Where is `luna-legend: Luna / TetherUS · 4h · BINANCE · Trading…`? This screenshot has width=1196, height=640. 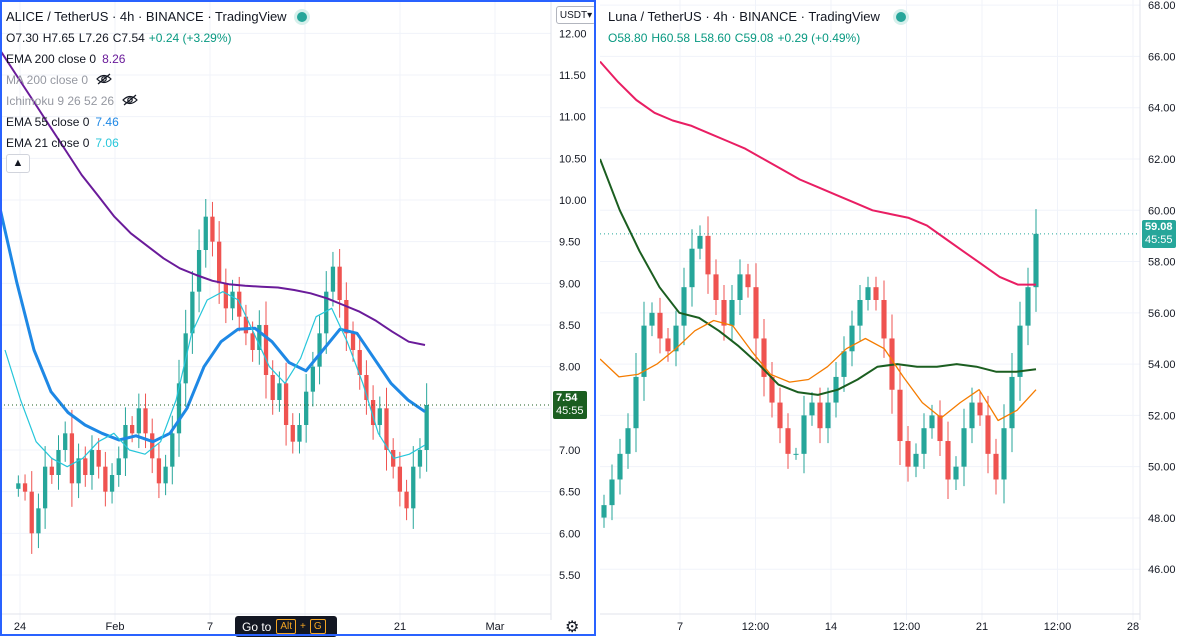
luna-legend: Luna / TetherUS · 4h · BINANCE · Trading… is located at coordinates (757, 27).